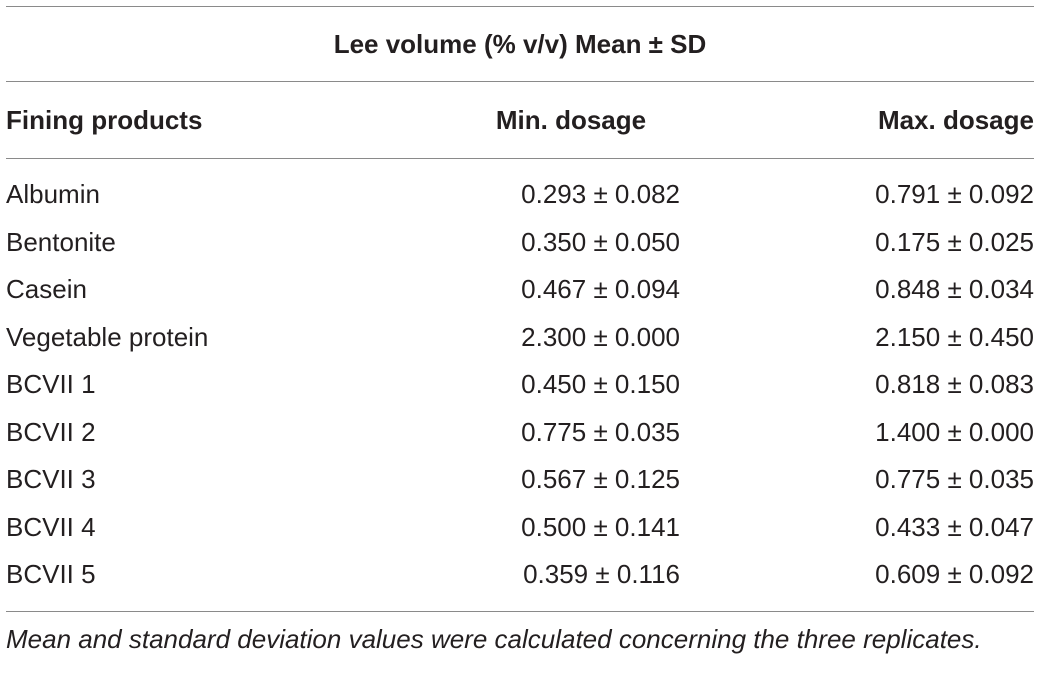 This screenshot has height=694, width=1040. Describe the element at coordinates (61, 241) in the screenshot. I see `cell-product: Bentonite` at that location.